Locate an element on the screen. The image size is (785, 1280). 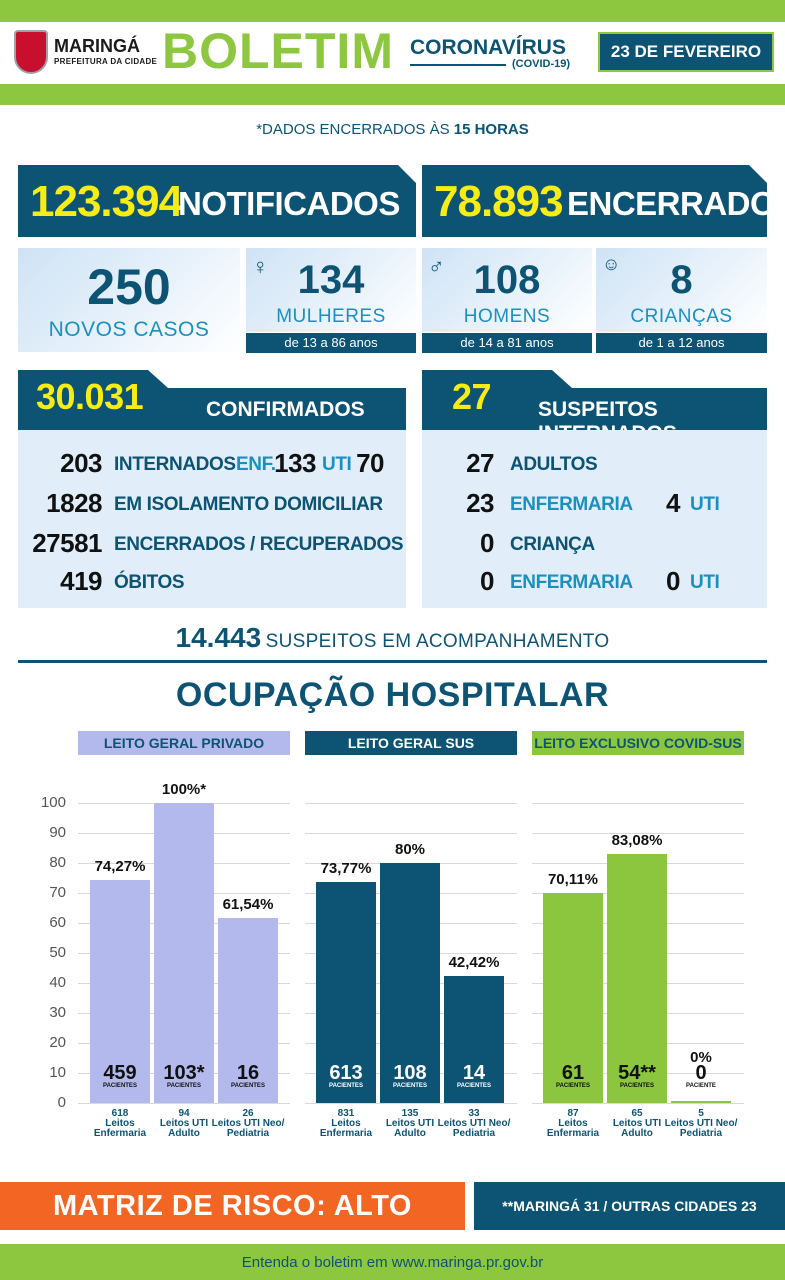
recuperados-label: ENCERRADOS / RECUPERADOS is located at coordinates (259, 544).